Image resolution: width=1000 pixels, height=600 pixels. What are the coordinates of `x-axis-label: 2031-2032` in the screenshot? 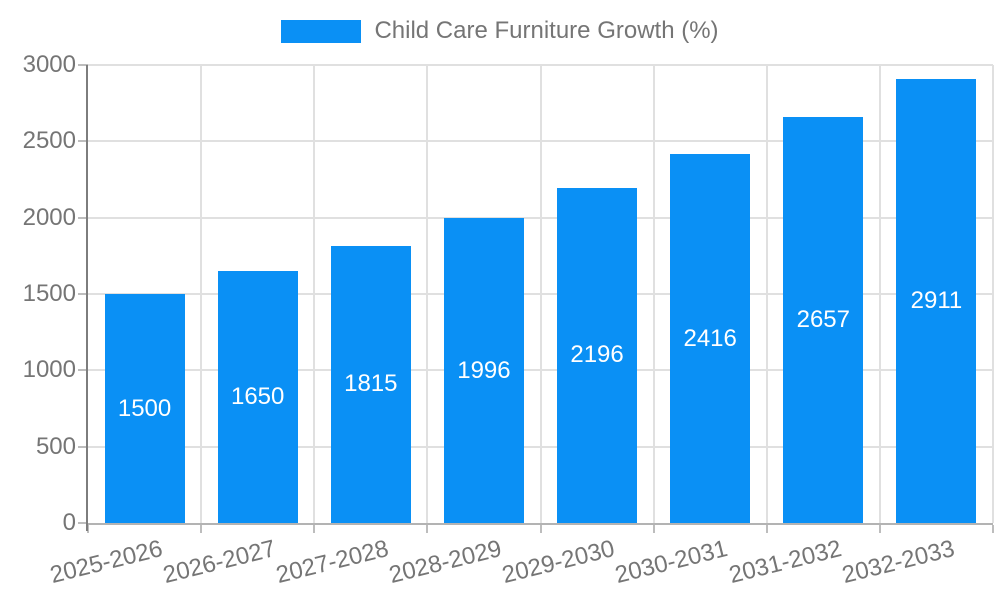 It's located at (784, 562).